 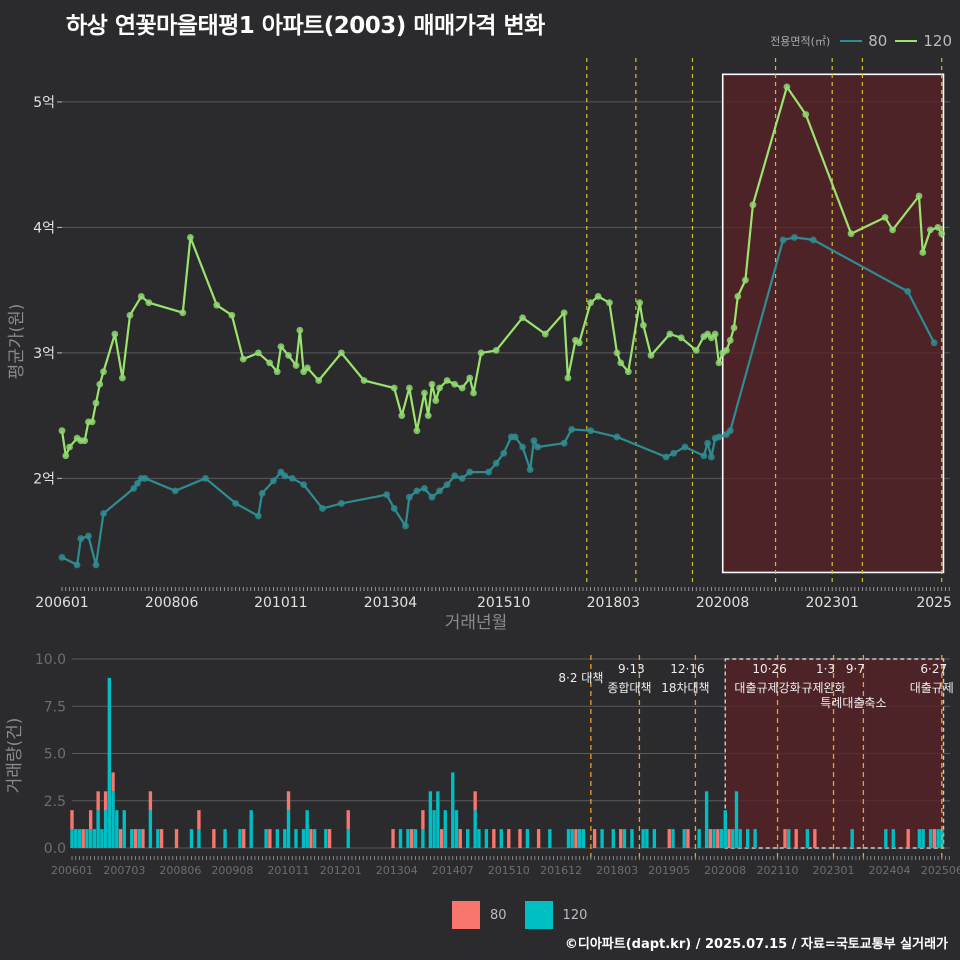 What do you see at coordinates (834, 753) in the screenshot?
I see `bar-highlight-box` at bounding box center [834, 753].